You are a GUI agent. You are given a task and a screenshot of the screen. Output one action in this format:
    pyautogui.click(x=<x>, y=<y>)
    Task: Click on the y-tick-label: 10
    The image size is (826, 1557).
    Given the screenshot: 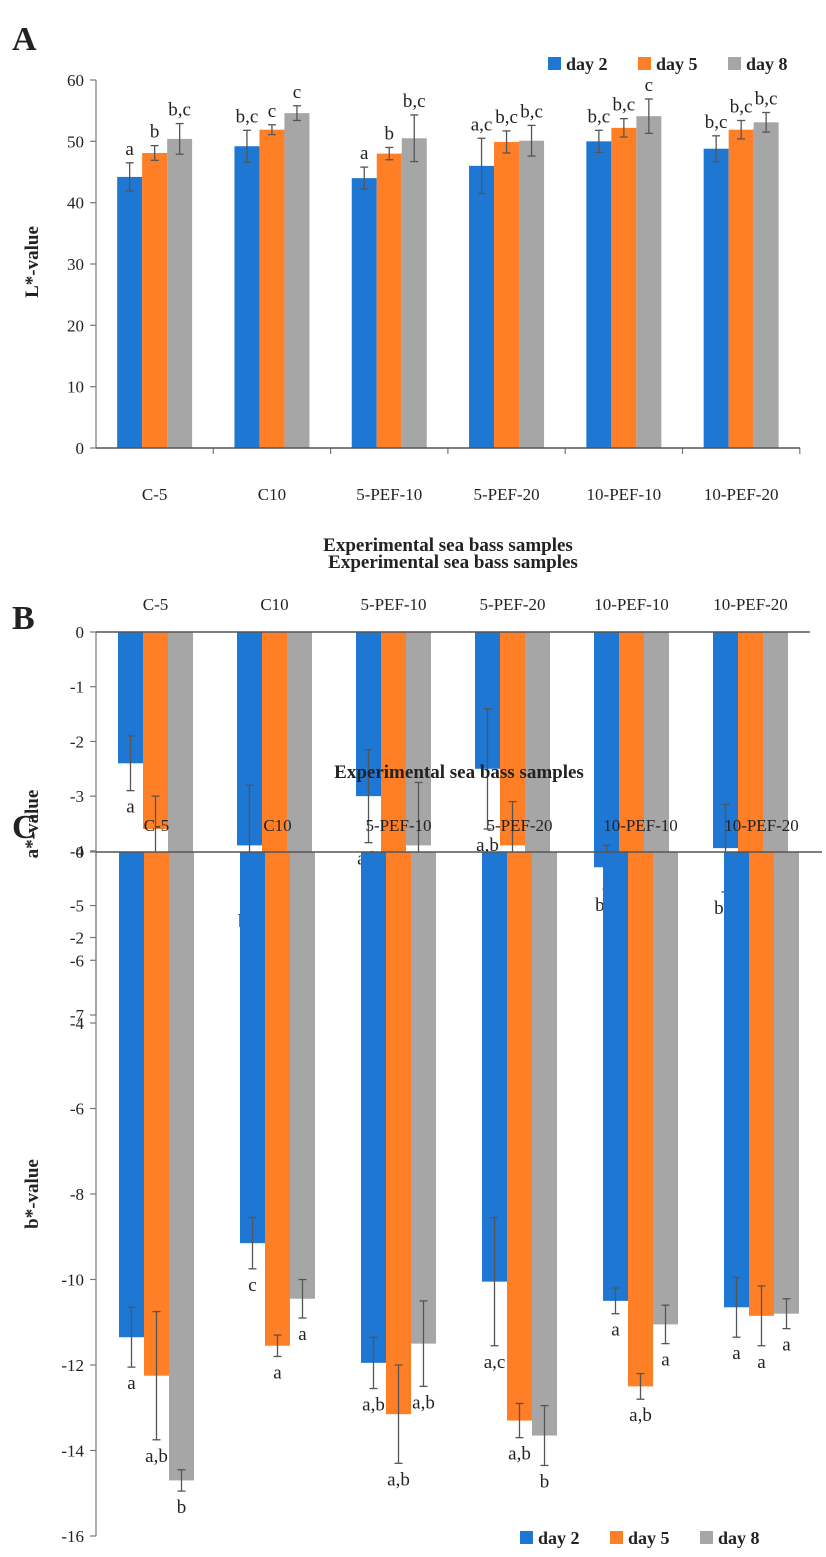 What is the action you would take?
    pyautogui.click(x=75, y=387)
    